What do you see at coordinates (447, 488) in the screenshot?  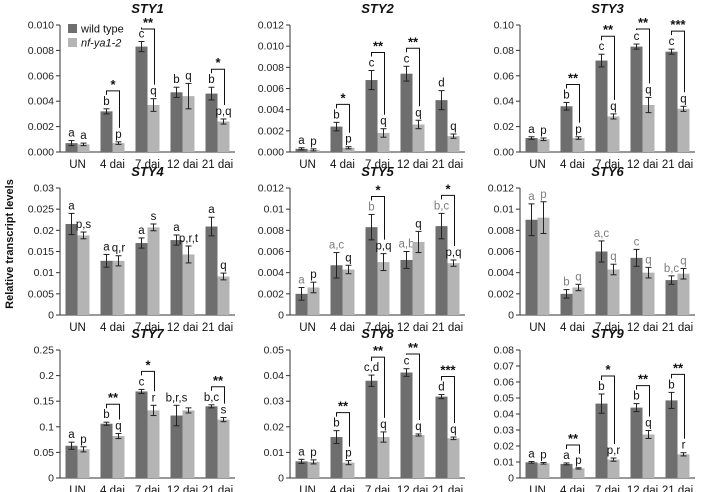 I see `x-tick-label: 21 dai` at bounding box center [447, 488].